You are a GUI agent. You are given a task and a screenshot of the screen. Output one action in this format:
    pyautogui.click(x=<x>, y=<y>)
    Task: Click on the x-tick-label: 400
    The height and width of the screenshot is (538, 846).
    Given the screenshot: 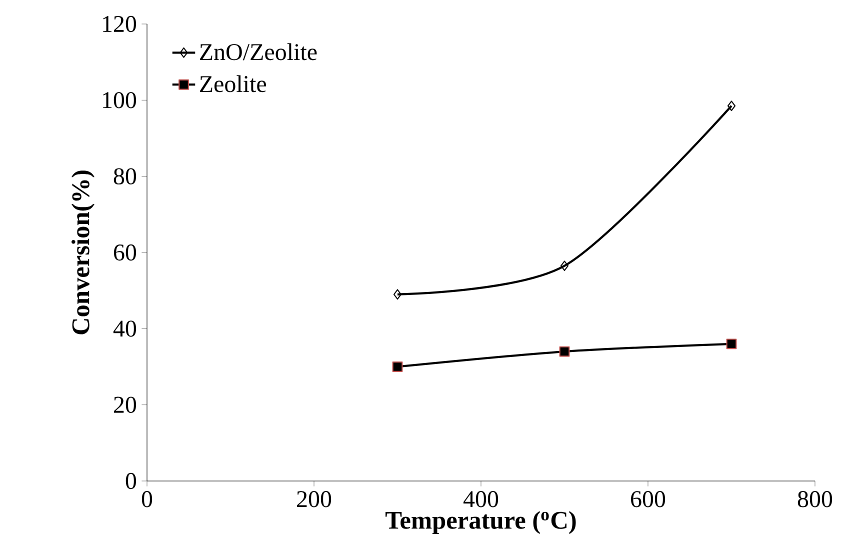 What is the action you would take?
    pyautogui.click(x=480, y=498)
    